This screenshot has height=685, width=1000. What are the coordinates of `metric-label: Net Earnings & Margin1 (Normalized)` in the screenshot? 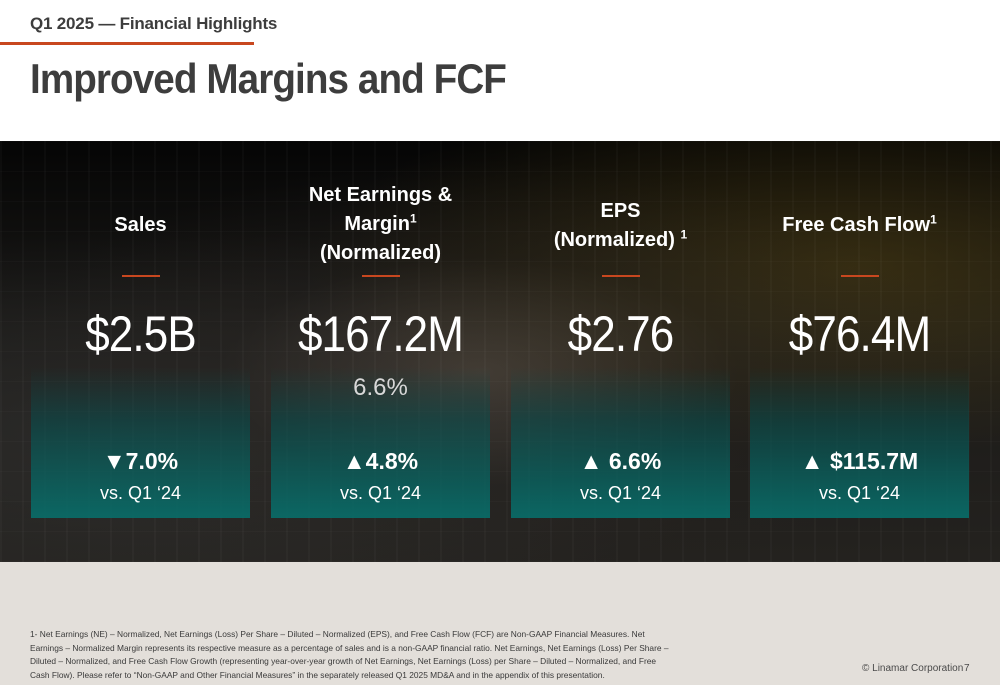 It's located at (380, 224).